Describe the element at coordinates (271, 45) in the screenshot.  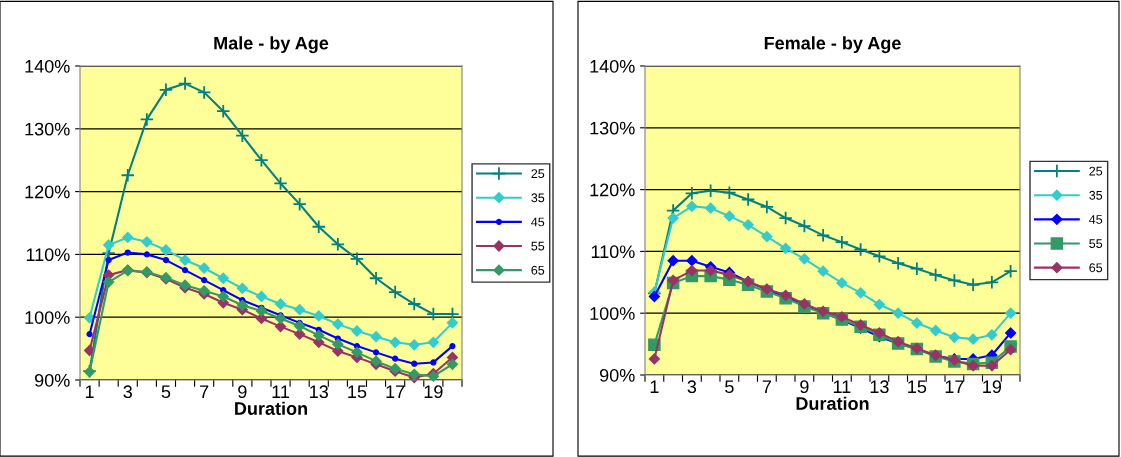
I see `chart-title: Male - by Age` at that location.